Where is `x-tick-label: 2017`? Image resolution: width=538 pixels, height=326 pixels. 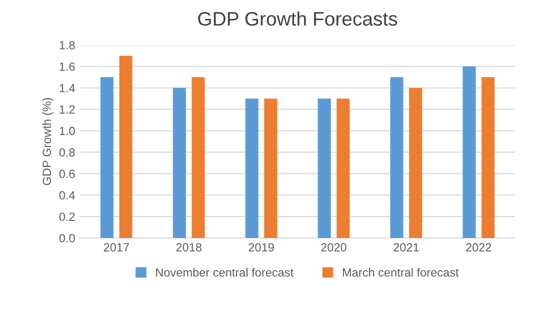
x-tick-label: 2017 is located at coordinates (116, 247).